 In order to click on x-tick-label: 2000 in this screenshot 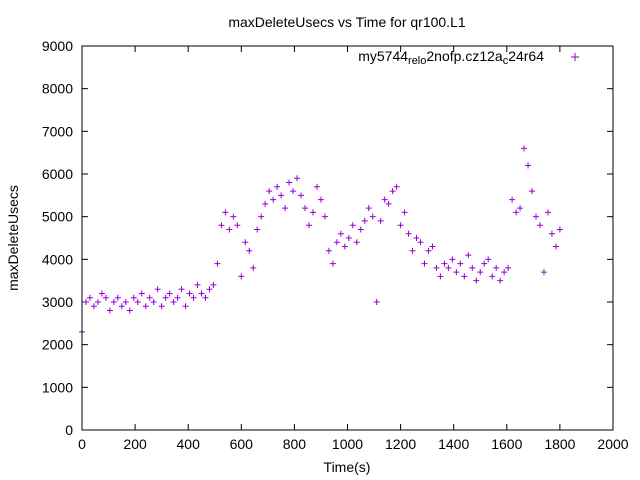, I will do `click(612, 444)`.